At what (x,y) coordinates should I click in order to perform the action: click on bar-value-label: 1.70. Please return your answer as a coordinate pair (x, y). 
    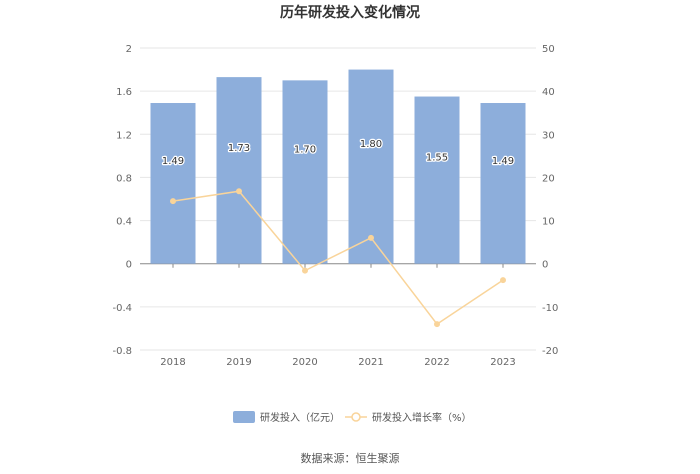
    Looking at the image, I should click on (305, 150).